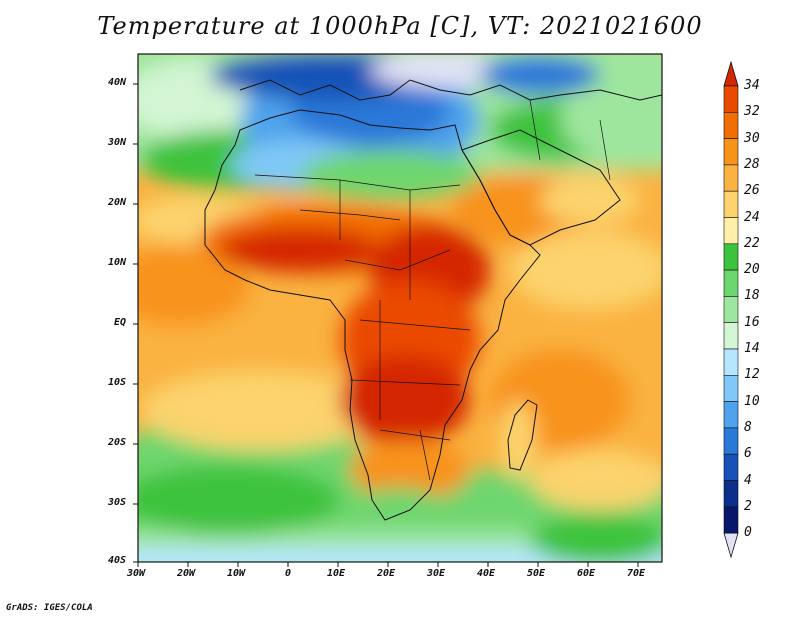 This screenshot has height=618, width=800. I want to click on x-tick-label: 0, so click(288, 573).